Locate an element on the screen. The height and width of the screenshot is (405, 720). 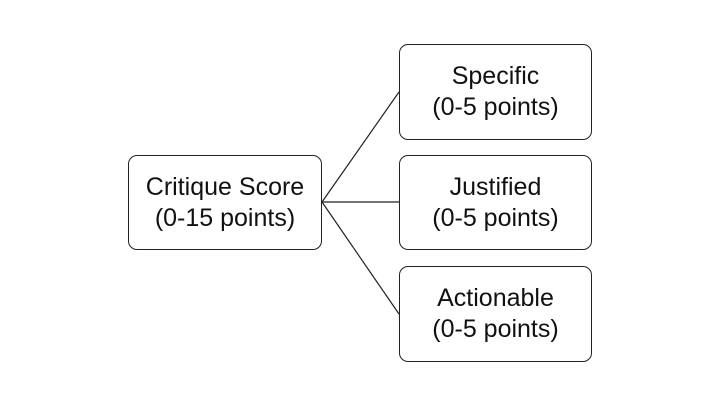
node-title: Actionable is located at coordinates (495, 298).